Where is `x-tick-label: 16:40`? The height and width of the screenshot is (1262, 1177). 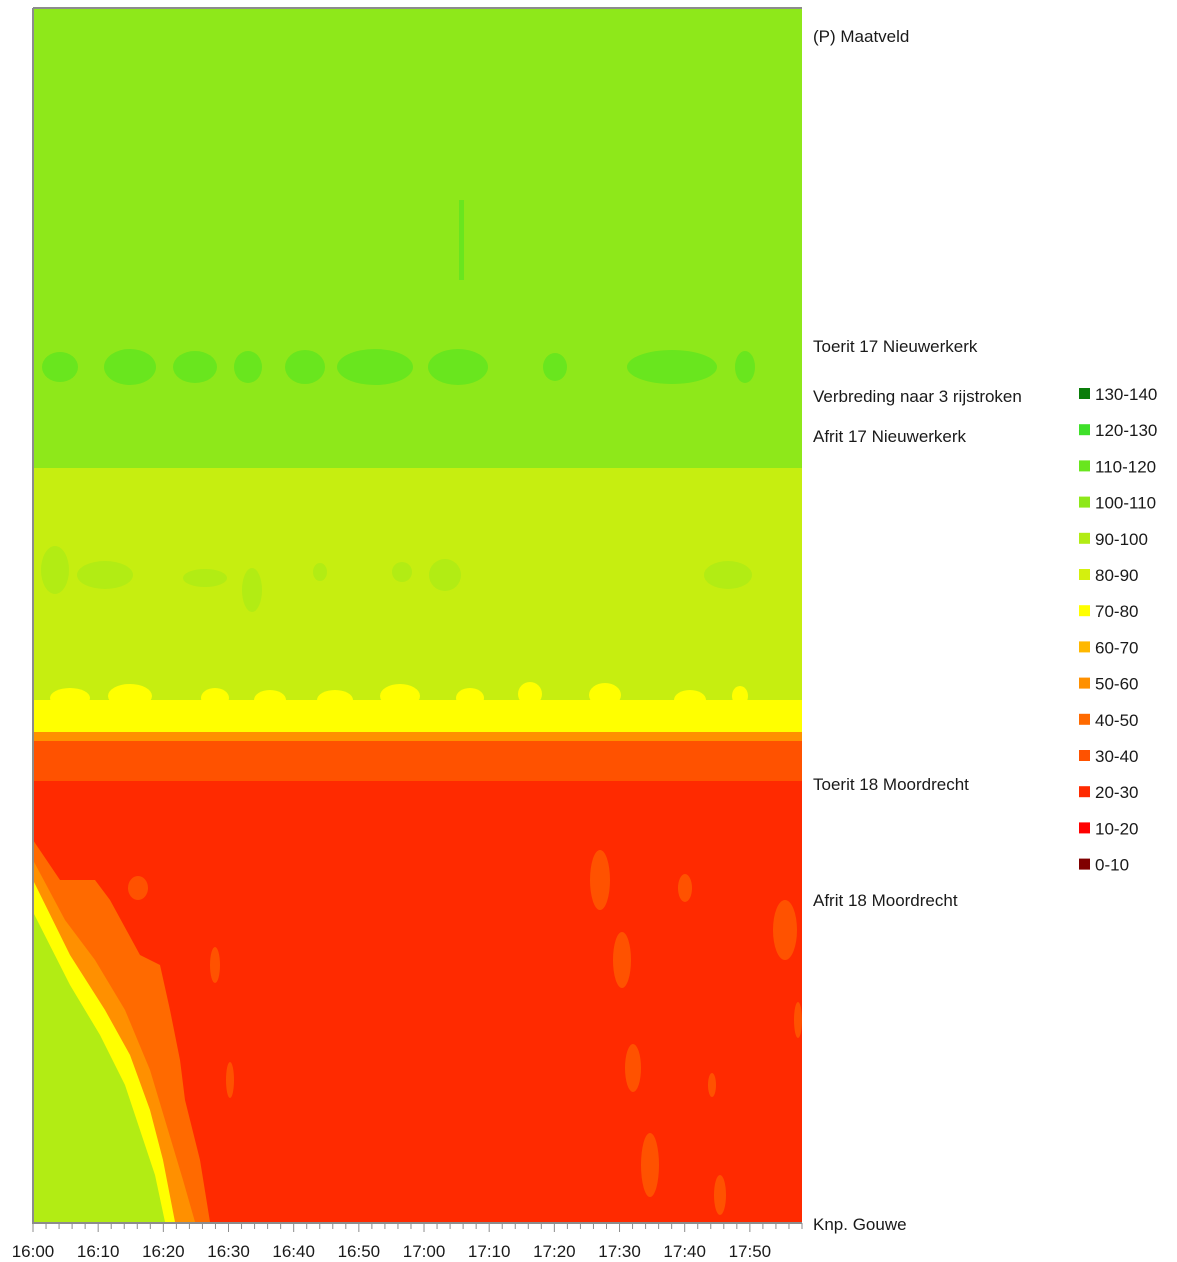 x-tick-label: 16:40 is located at coordinates (293, 1251).